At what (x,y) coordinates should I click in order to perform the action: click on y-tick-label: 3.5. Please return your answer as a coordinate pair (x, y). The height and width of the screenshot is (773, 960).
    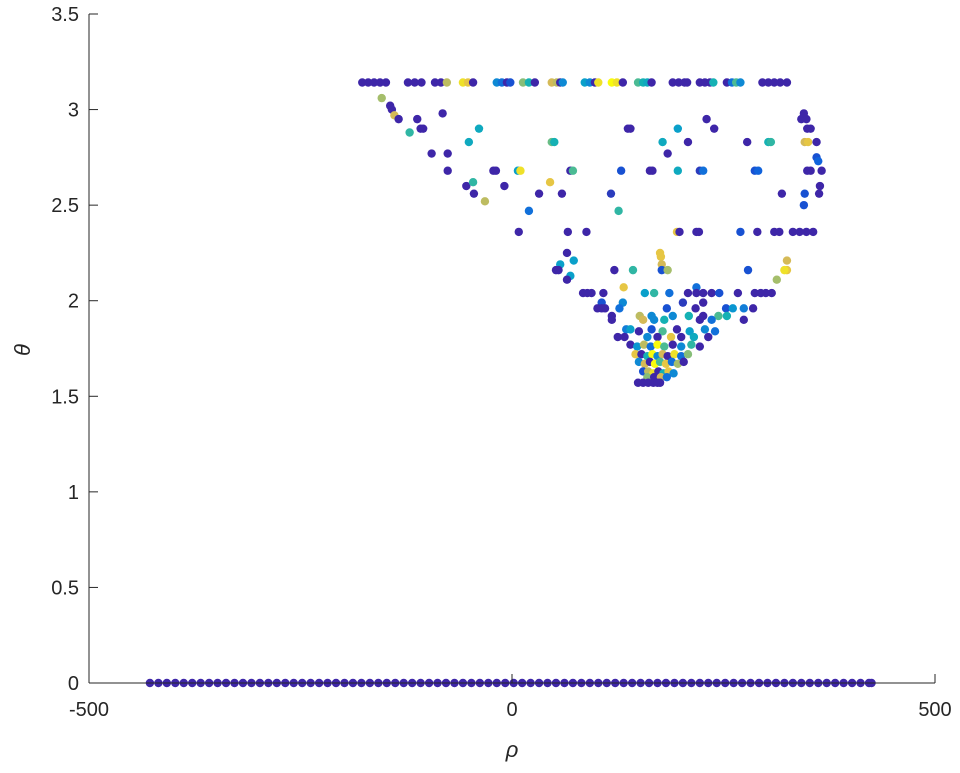
    Looking at the image, I should click on (65, 15).